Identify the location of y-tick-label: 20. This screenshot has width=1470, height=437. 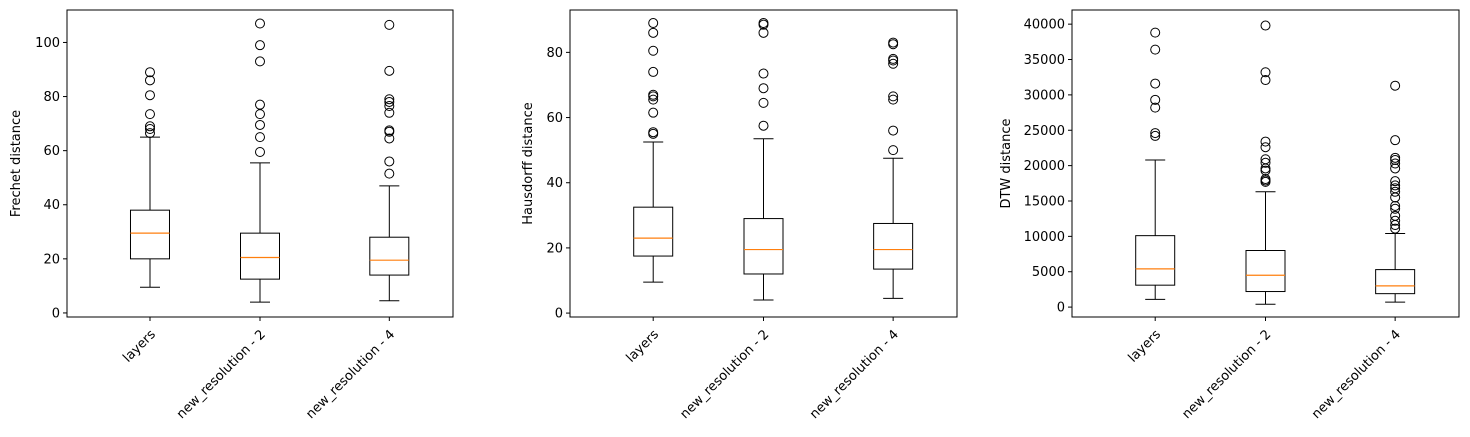
(51, 259).